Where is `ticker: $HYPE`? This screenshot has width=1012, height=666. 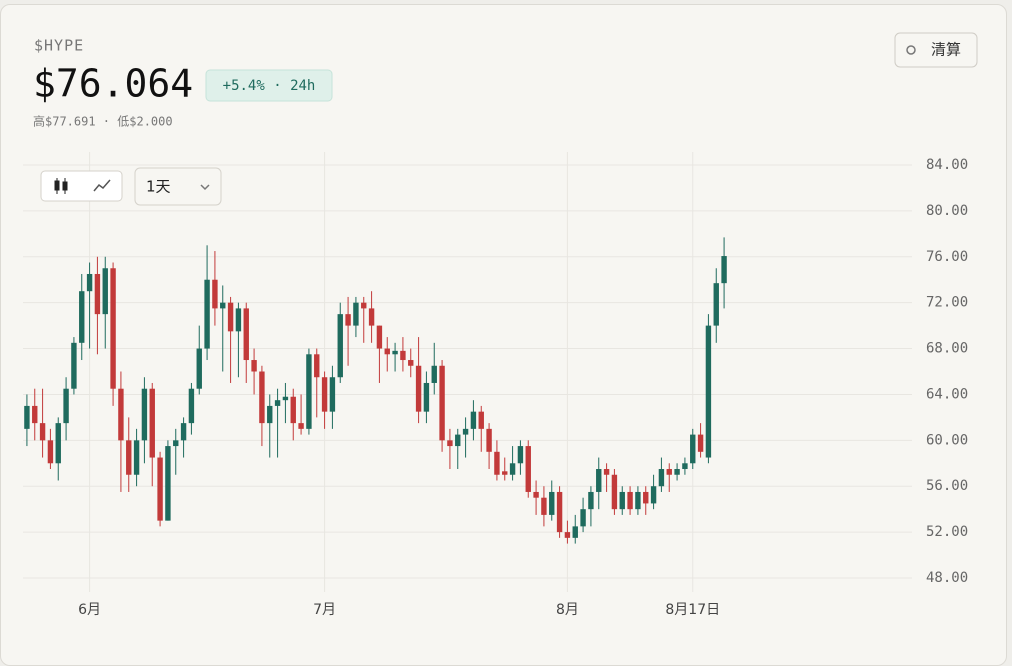
ticker: $HYPE is located at coordinates (59, 46).